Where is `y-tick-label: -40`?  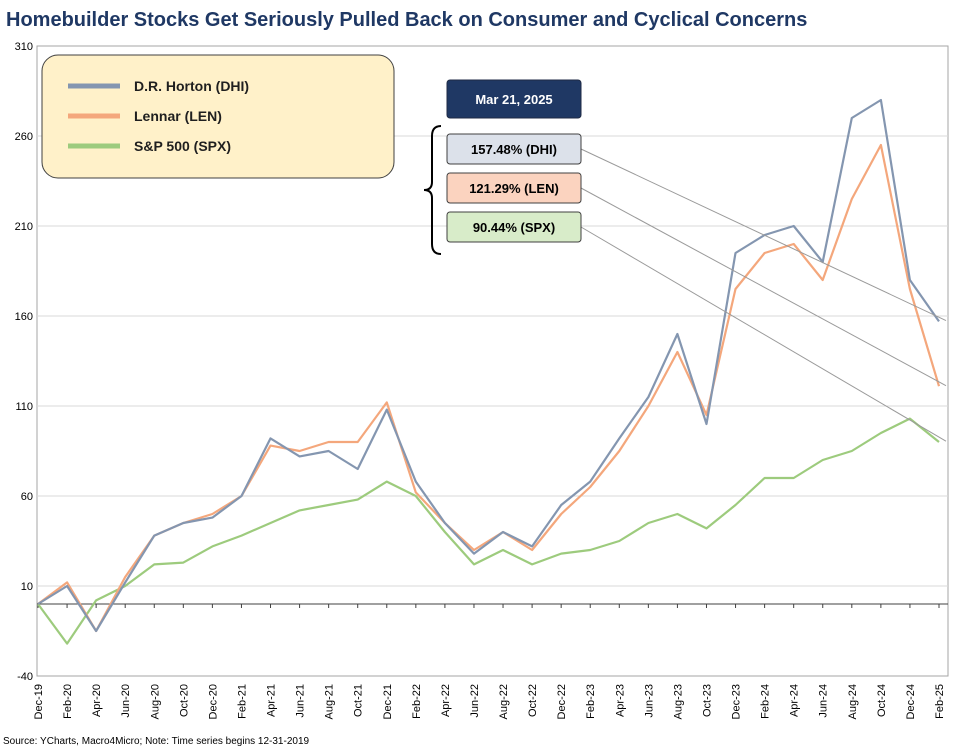 y-tick-label: -40 is located at coordinates (25, 677).